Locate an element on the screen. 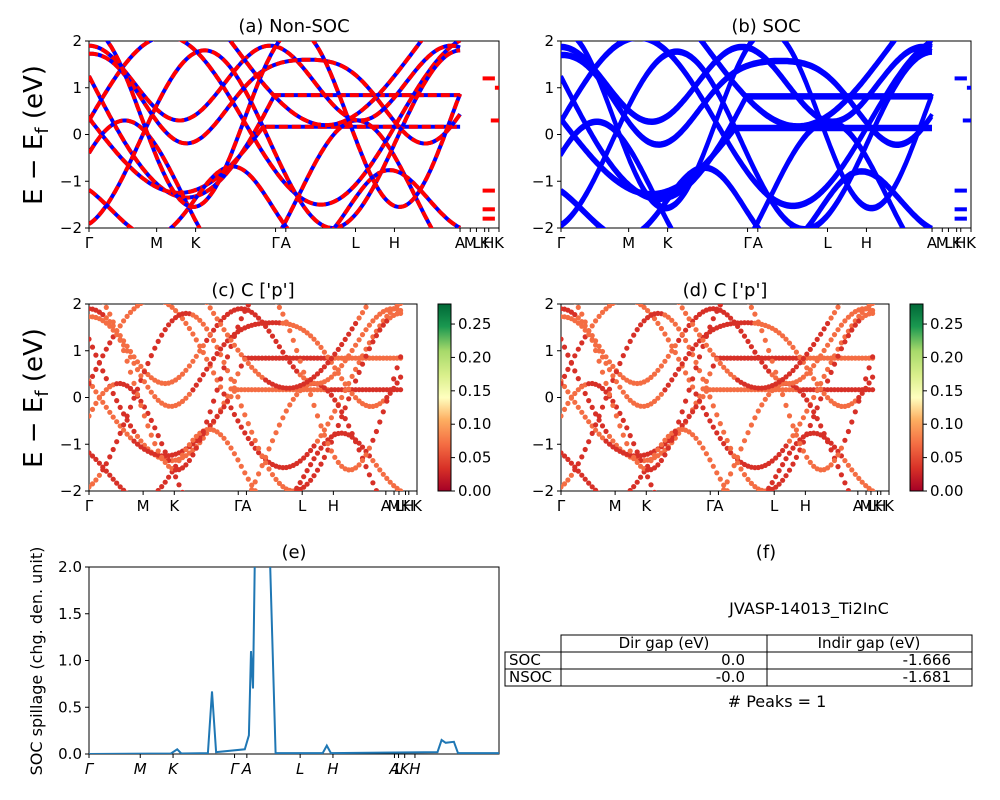 The image size is (1000, 800). x-tick-label: L is located at coordinates (399, 506).